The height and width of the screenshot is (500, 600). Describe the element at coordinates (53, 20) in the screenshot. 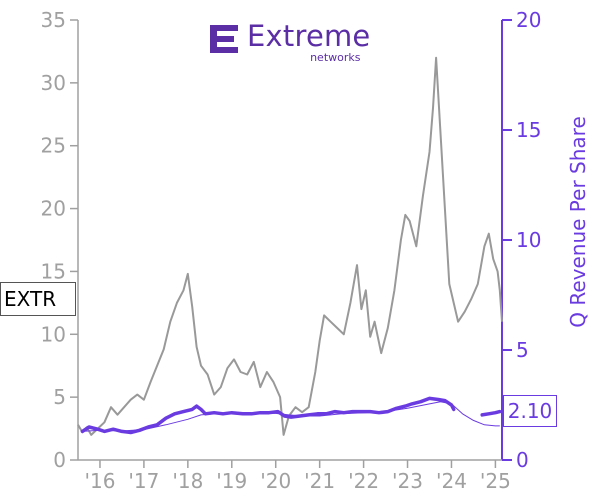

I see `left-tick-label: 35` at that location.